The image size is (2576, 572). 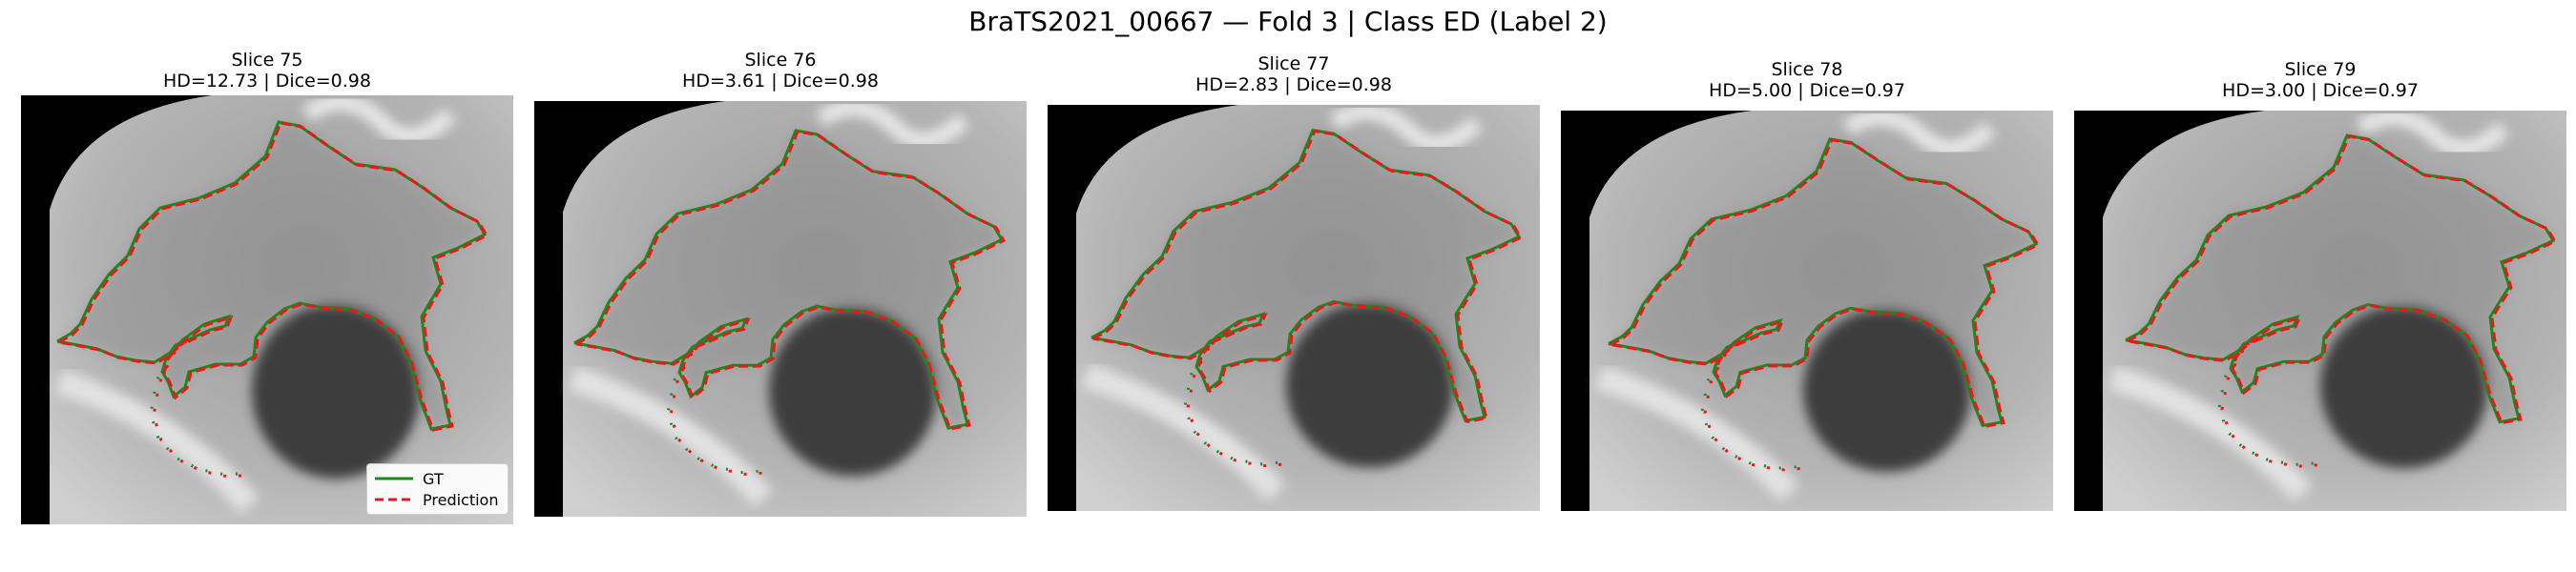 I want to click on legend-item-prediction: Prediction, so click(x=436, y=499).